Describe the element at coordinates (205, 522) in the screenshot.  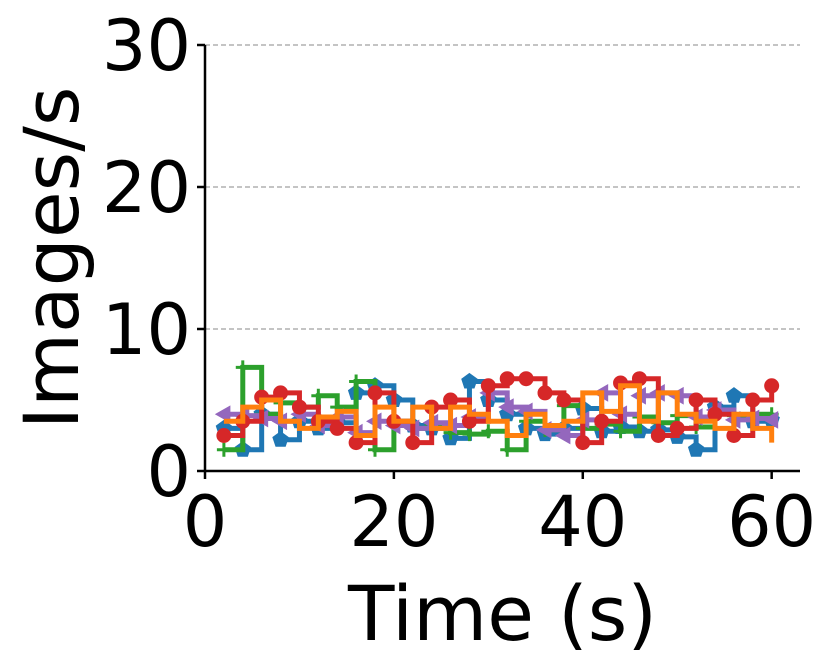
I see `x-tick-label: 0` at that location.